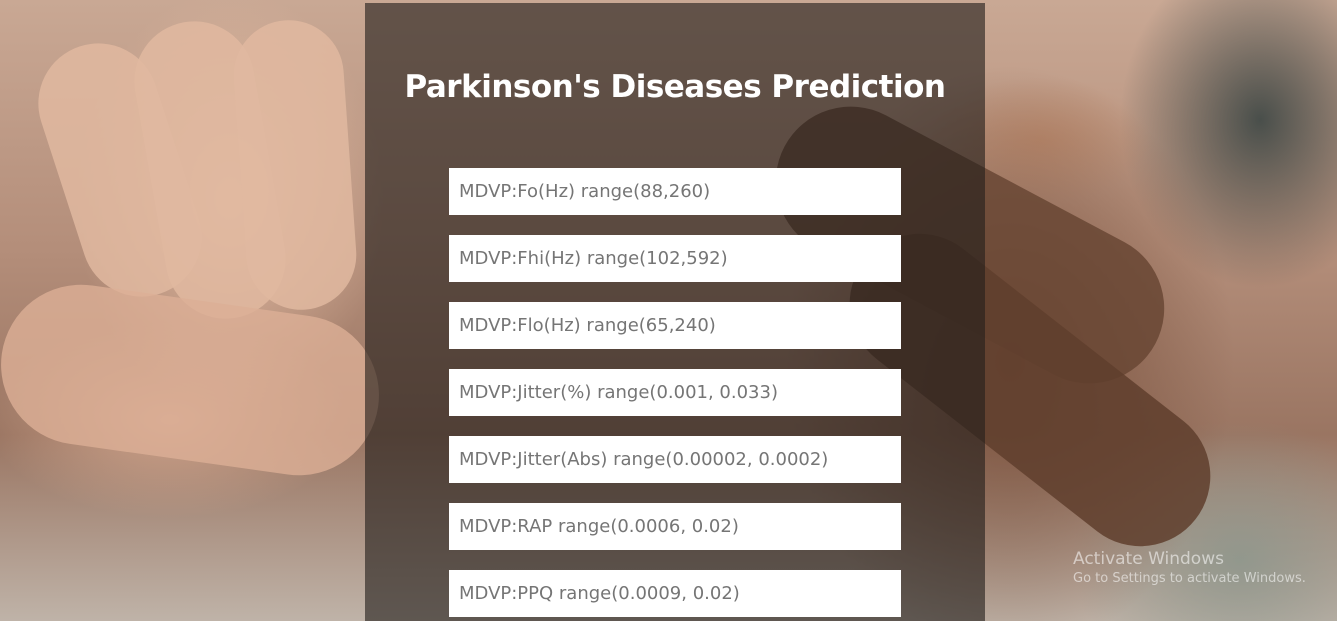 This screenshot has width=1337, height=637. Describe the element at coordinates (675, 258) in the screenshot. I see `fhi-hz-input` at that location.